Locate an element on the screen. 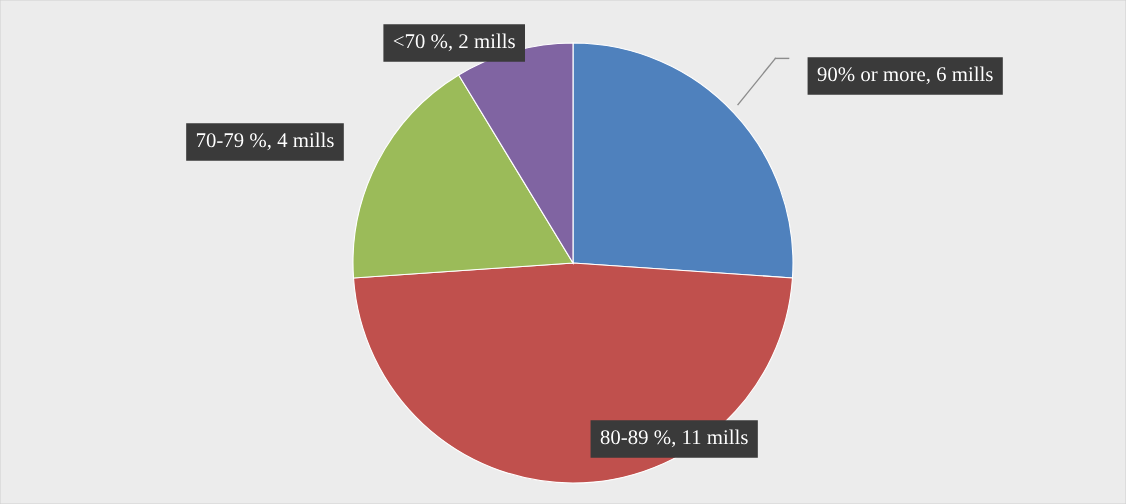  slice-label: 70-79 %, 4 mills is located at coordinates (265, 141).